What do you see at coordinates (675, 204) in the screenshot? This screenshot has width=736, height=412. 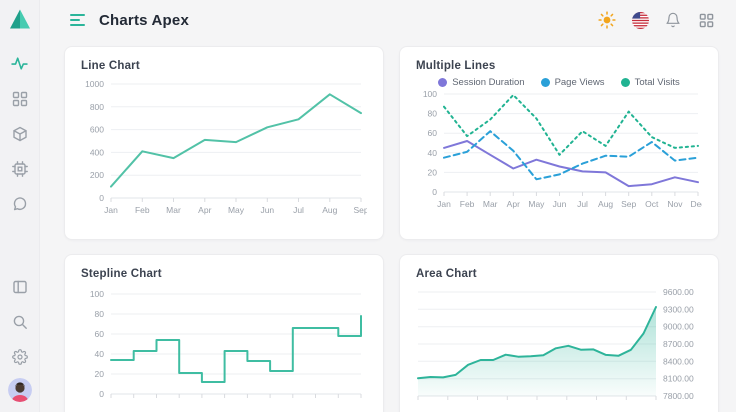 I see `svg-text: Nov` at bounding box center [675, 204].